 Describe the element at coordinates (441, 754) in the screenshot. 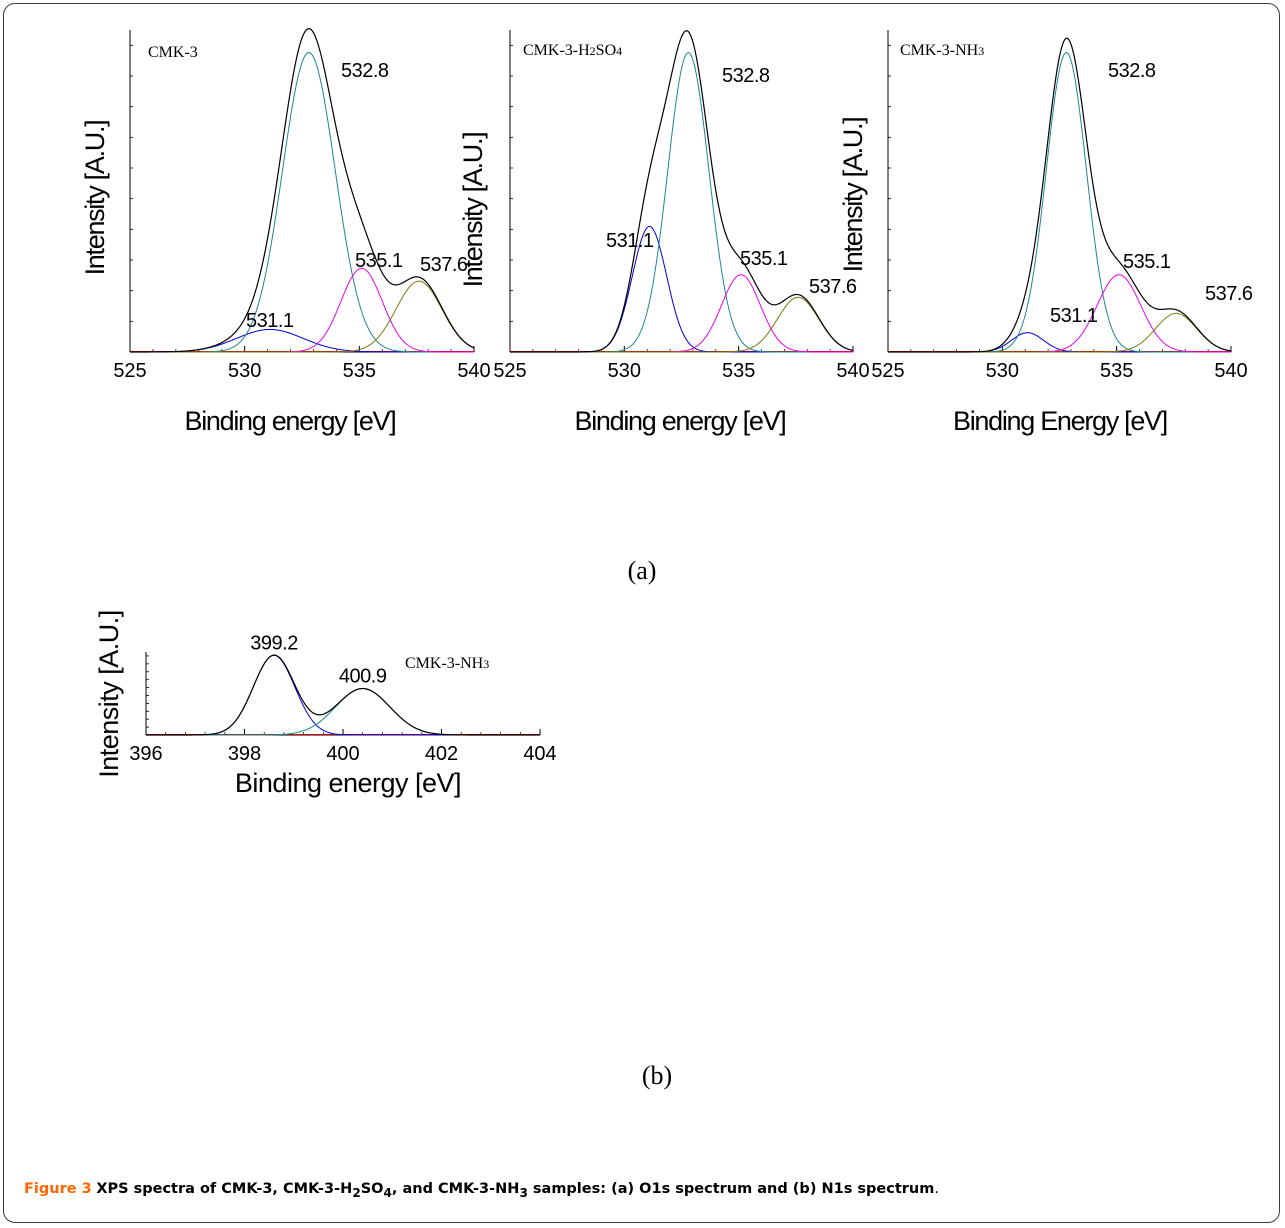

I see `x-tick-label: 402` at that location.